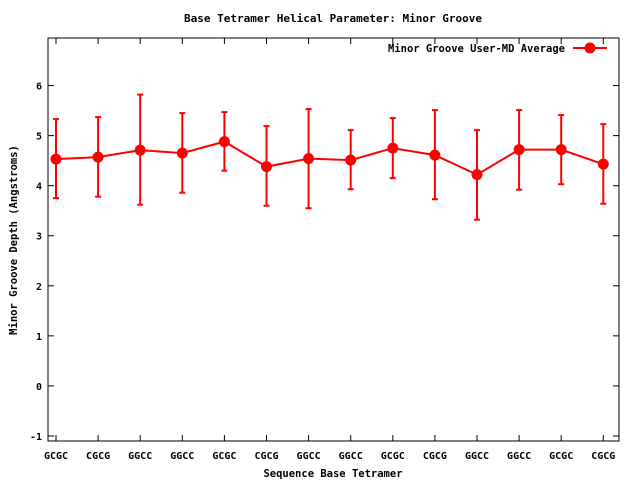 This screenshot has height=480, width=640. I want to click on y-tick-label: 4, so click(39, 187).